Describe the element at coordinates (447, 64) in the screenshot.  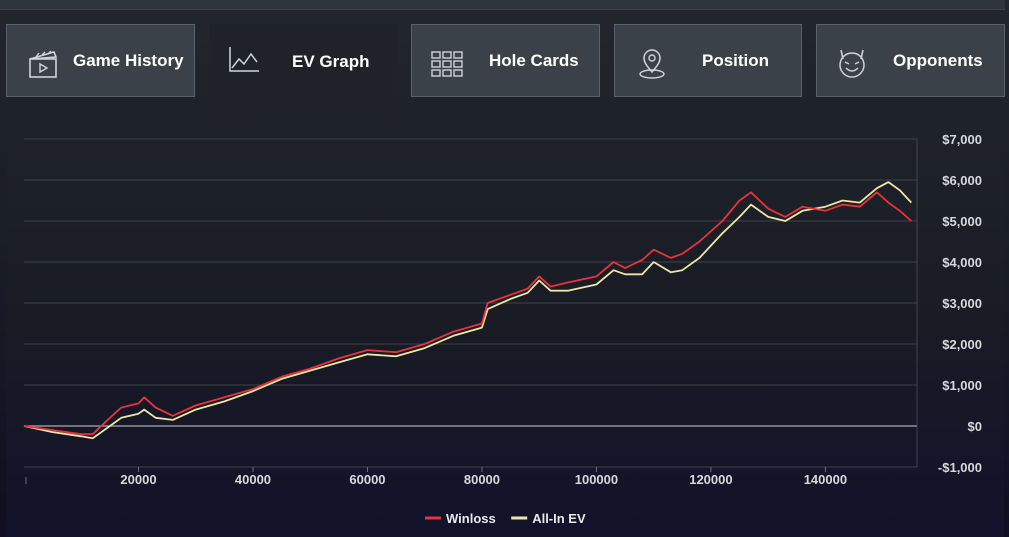
I see `grid-icon` at that location.